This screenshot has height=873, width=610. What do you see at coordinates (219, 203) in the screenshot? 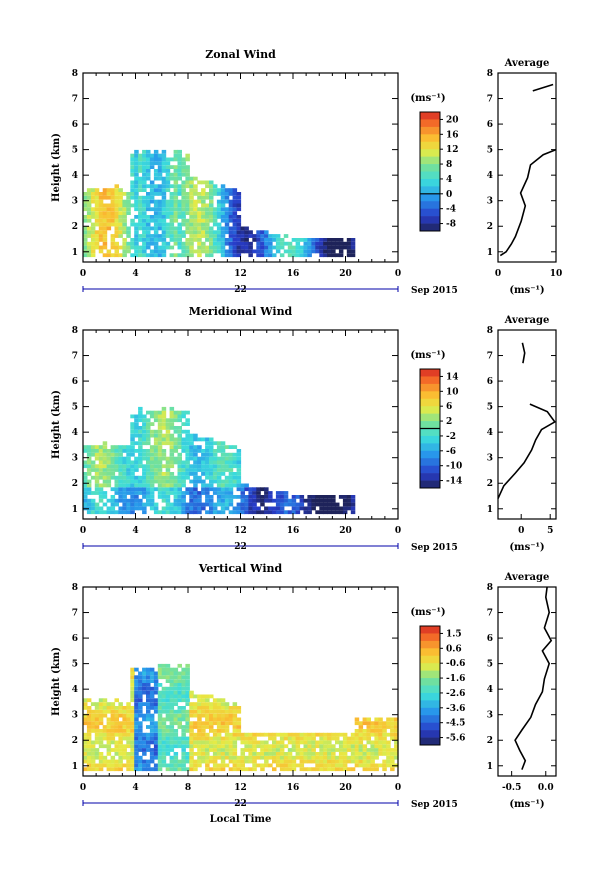
I see `heatmap-cells` at bounding box center [219, 203].